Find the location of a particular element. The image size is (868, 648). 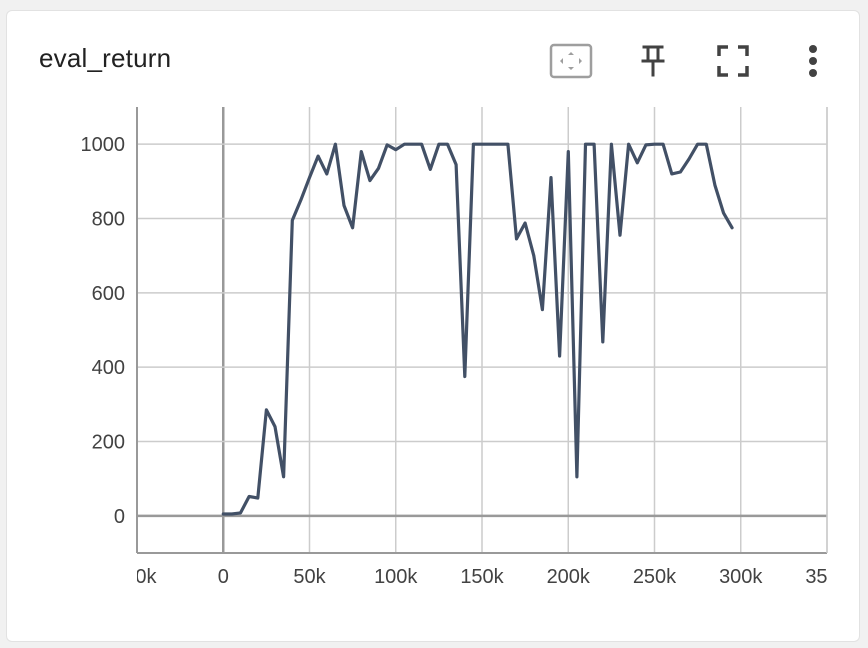

pin-button is located at coordinates (653, 61).